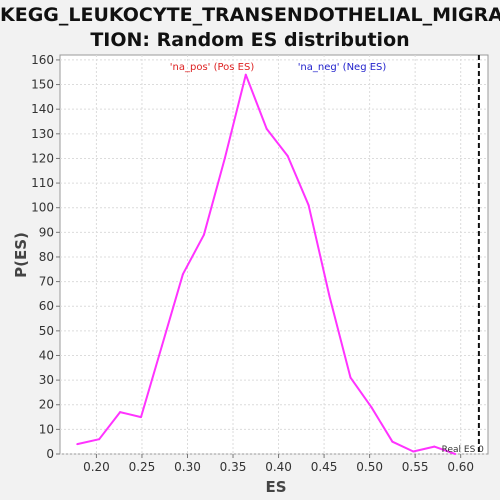  What do you see at coordinates (42, 134) in the screenshot?
I see `y-tick-label: 130` at bounding box center [42, 134].